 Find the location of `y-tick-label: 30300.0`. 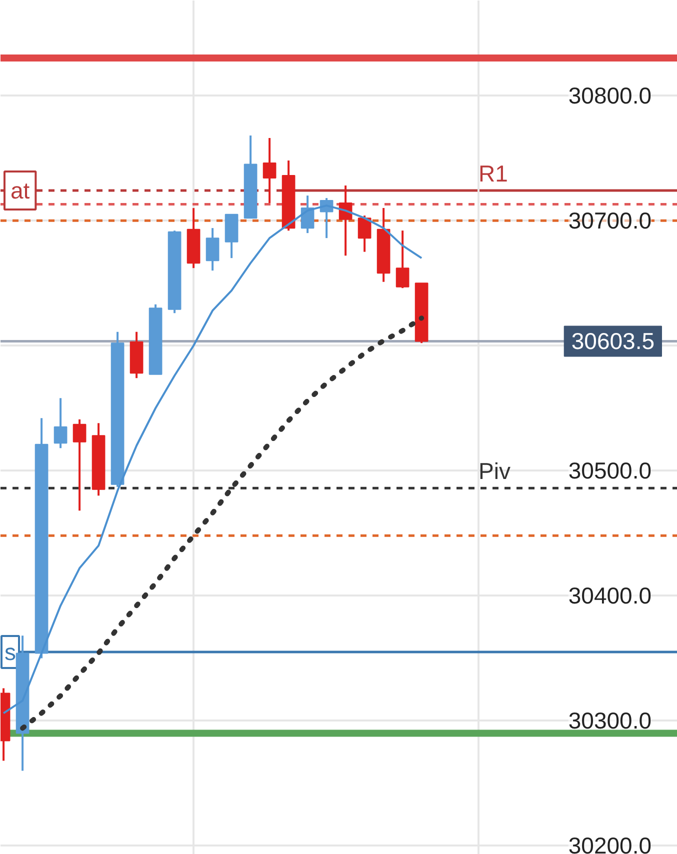

y-tick-label: 30300.0 is located at coordinates (610, 721).